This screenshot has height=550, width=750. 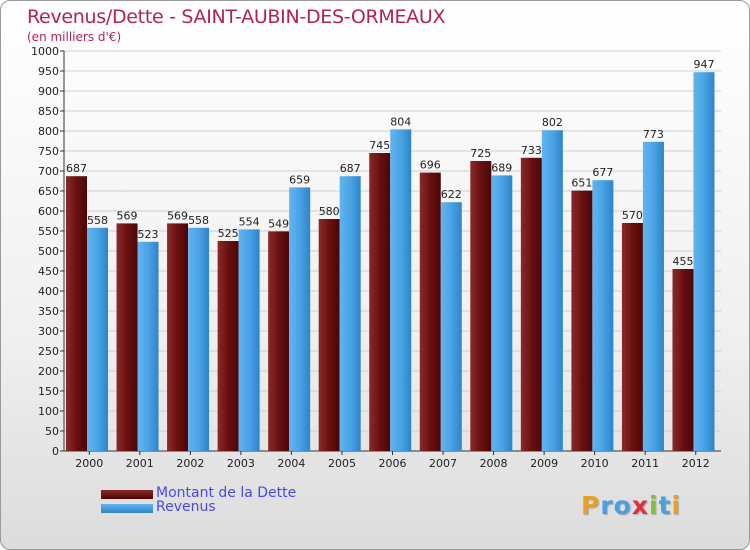 What do you see at coordinates (52, 431) in the screenshot?
I see `y-tick-label: 50` at bounding box center [52, 431].